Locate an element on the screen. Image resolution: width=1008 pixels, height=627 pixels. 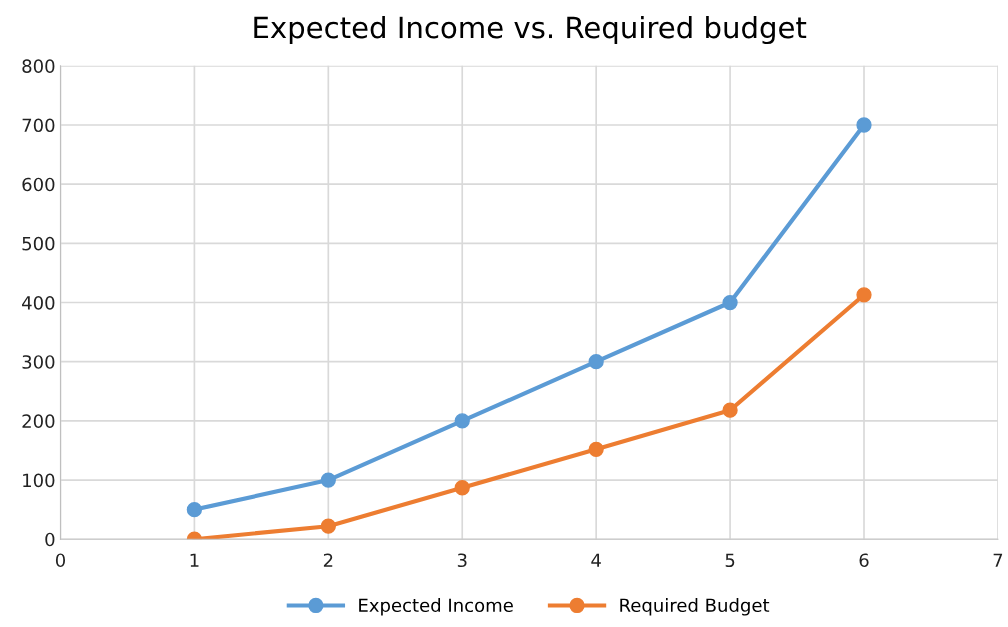
legend-label: Expected Income is located at coordinates (436, 607).